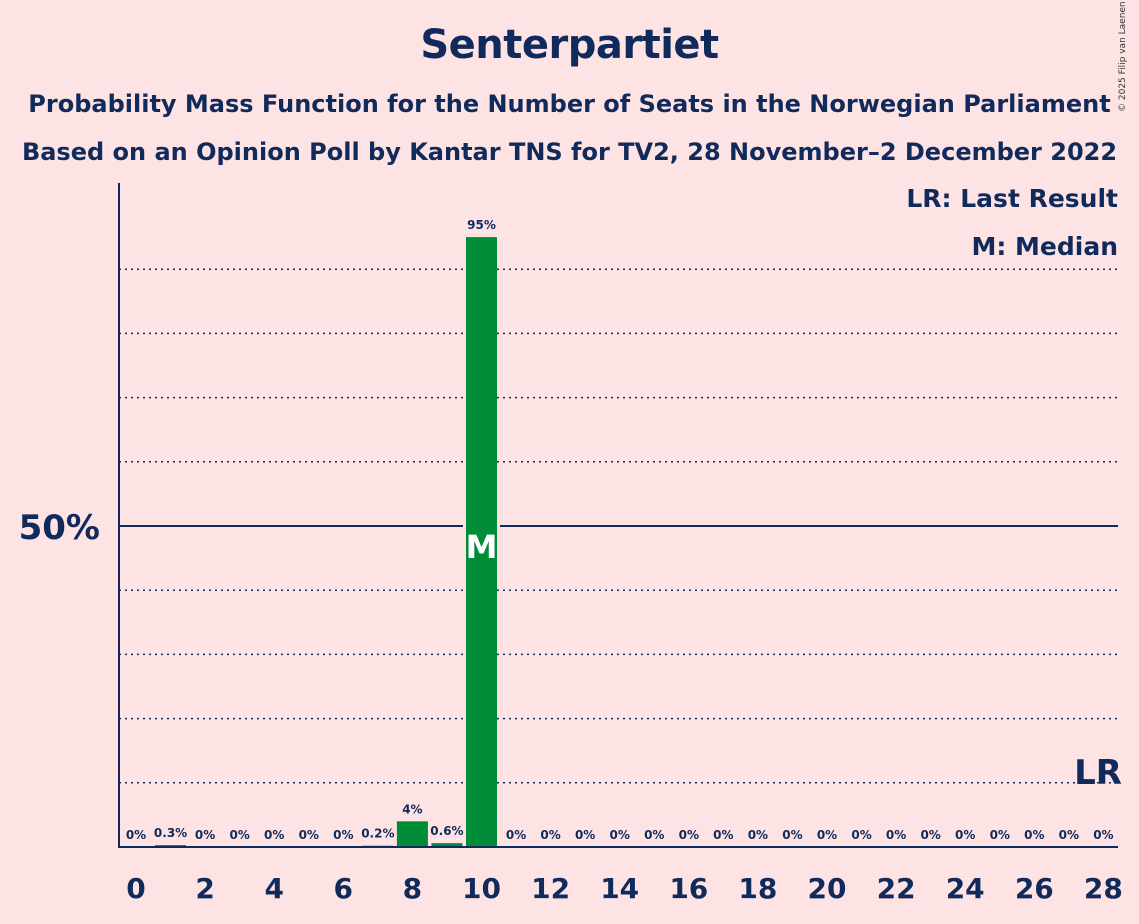  Describe the element at coordinates (965, 888) in the screenshot. I see `x-tick-label: 24` at that location.